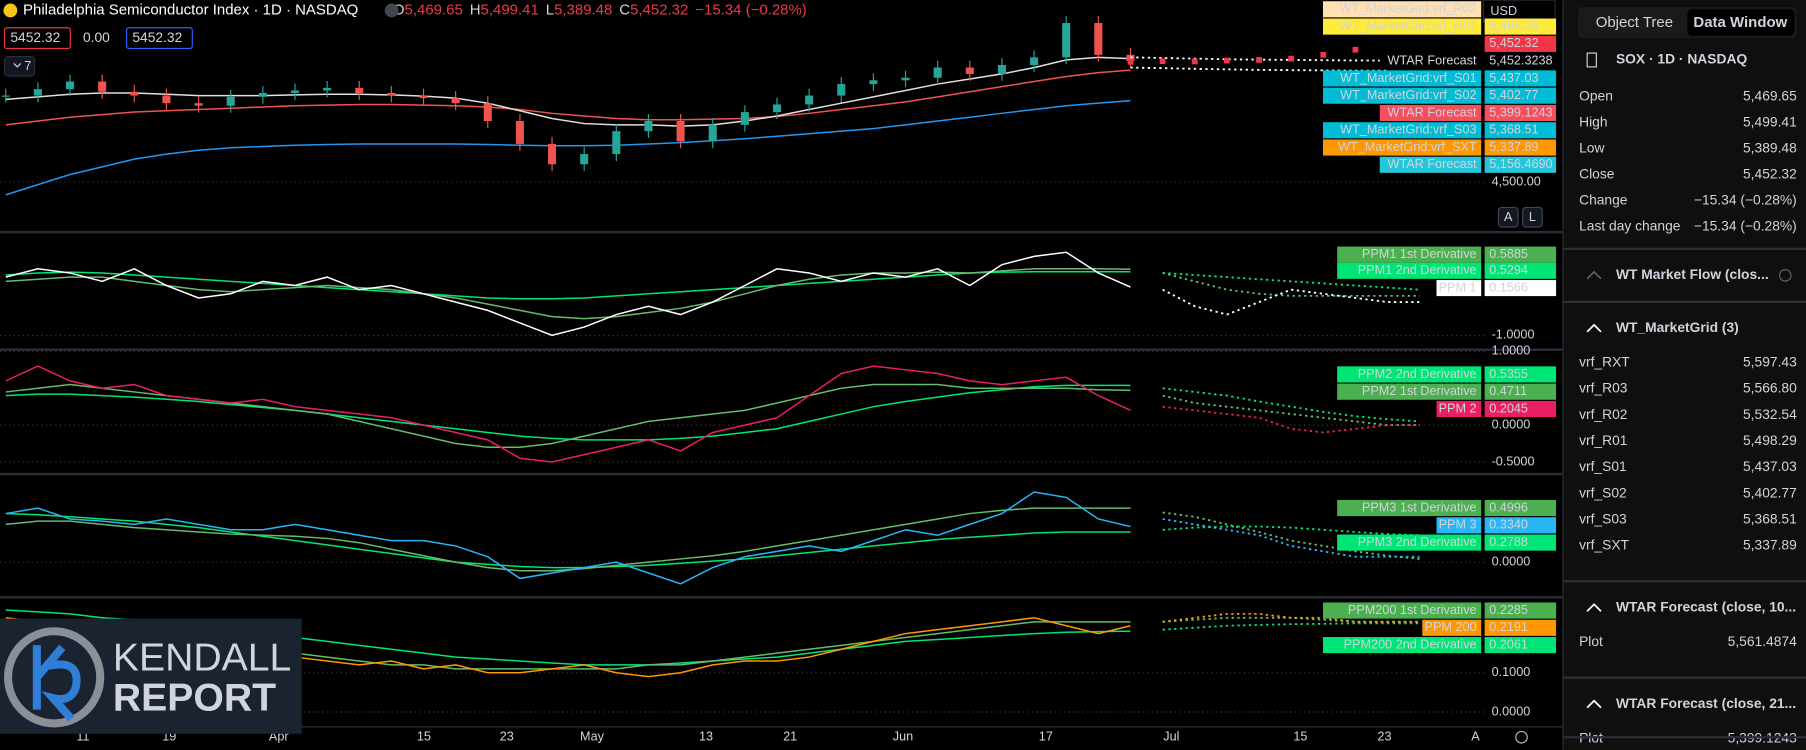 The height and width of the screenshot is (750, 1806). I want to click on series-label: PPM200 2nd Derivative, so click(1410, 644).